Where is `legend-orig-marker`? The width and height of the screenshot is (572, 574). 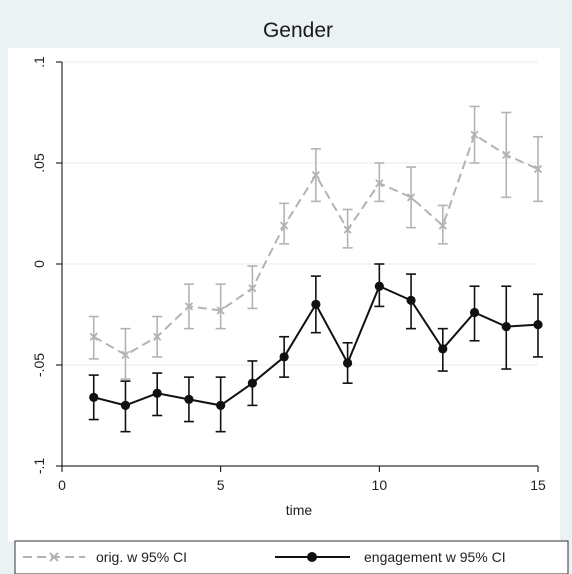 legend-orig-marker is located at coordinates (54, 557).